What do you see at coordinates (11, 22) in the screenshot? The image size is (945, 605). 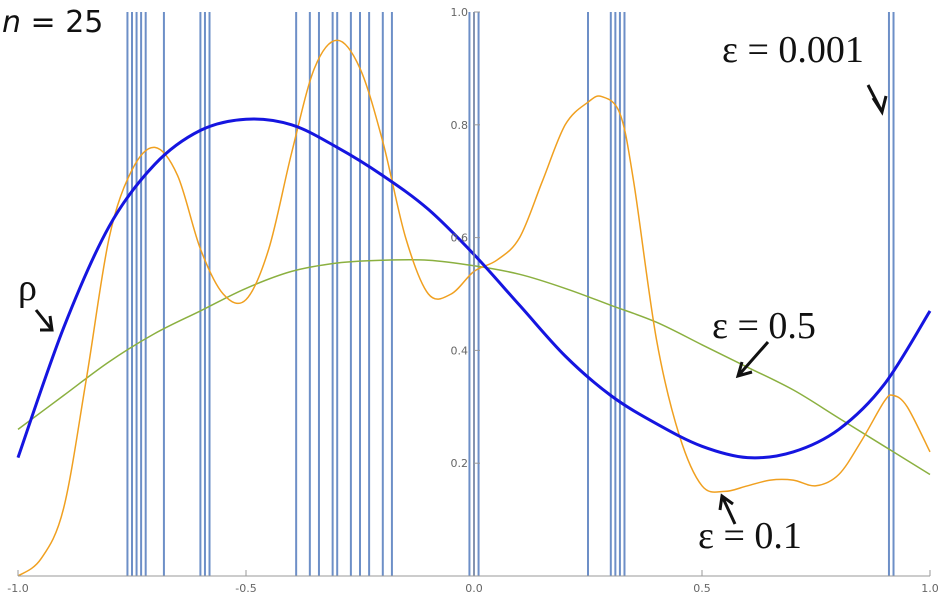 I see `title-variable: n` at bounding box center [11, 22].